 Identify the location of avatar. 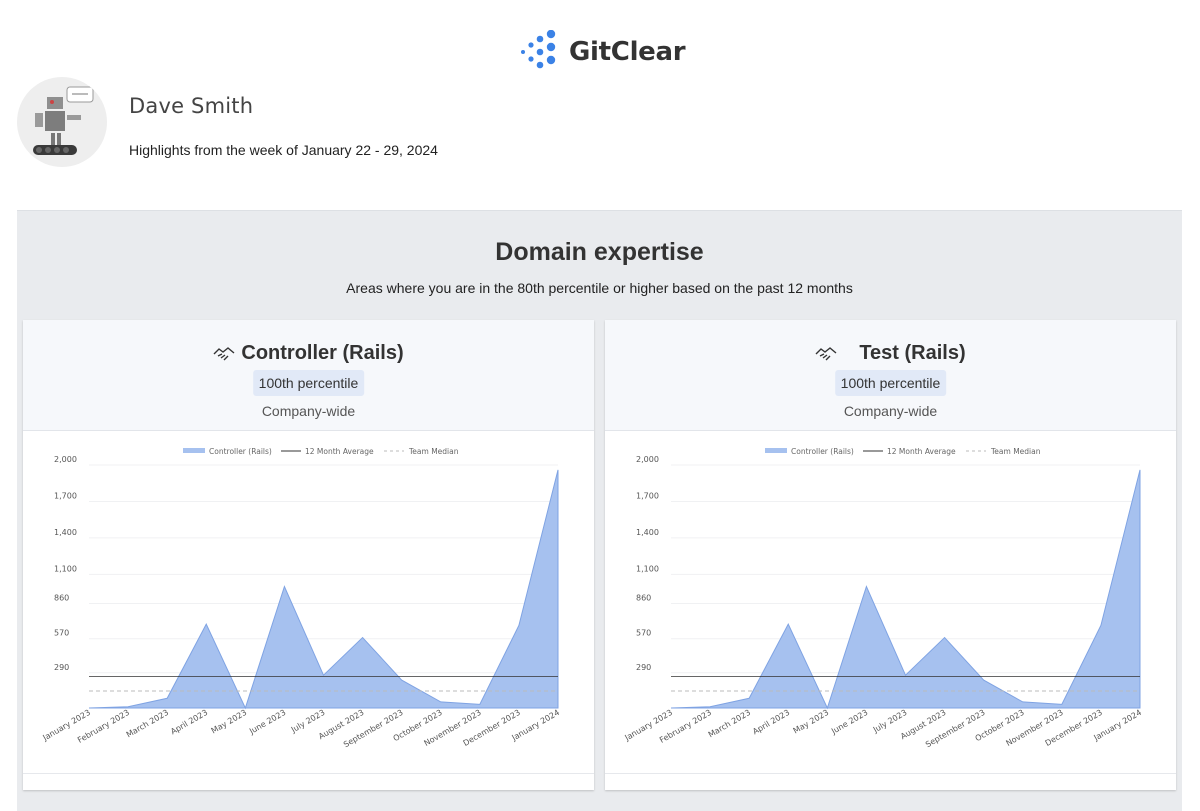
(62, 122).